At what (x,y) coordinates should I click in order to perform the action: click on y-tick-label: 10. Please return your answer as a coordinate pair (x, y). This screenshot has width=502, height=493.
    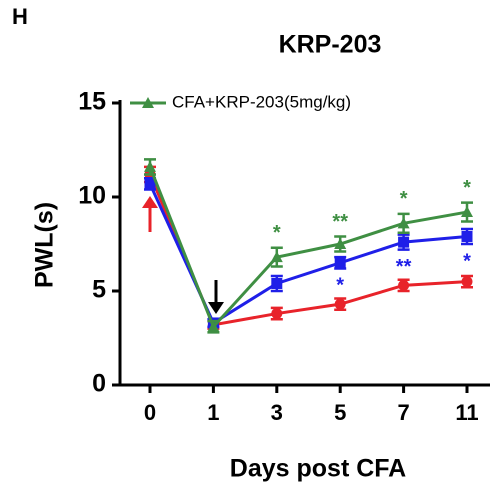
    Looking at the image, I should click on (92, 196).